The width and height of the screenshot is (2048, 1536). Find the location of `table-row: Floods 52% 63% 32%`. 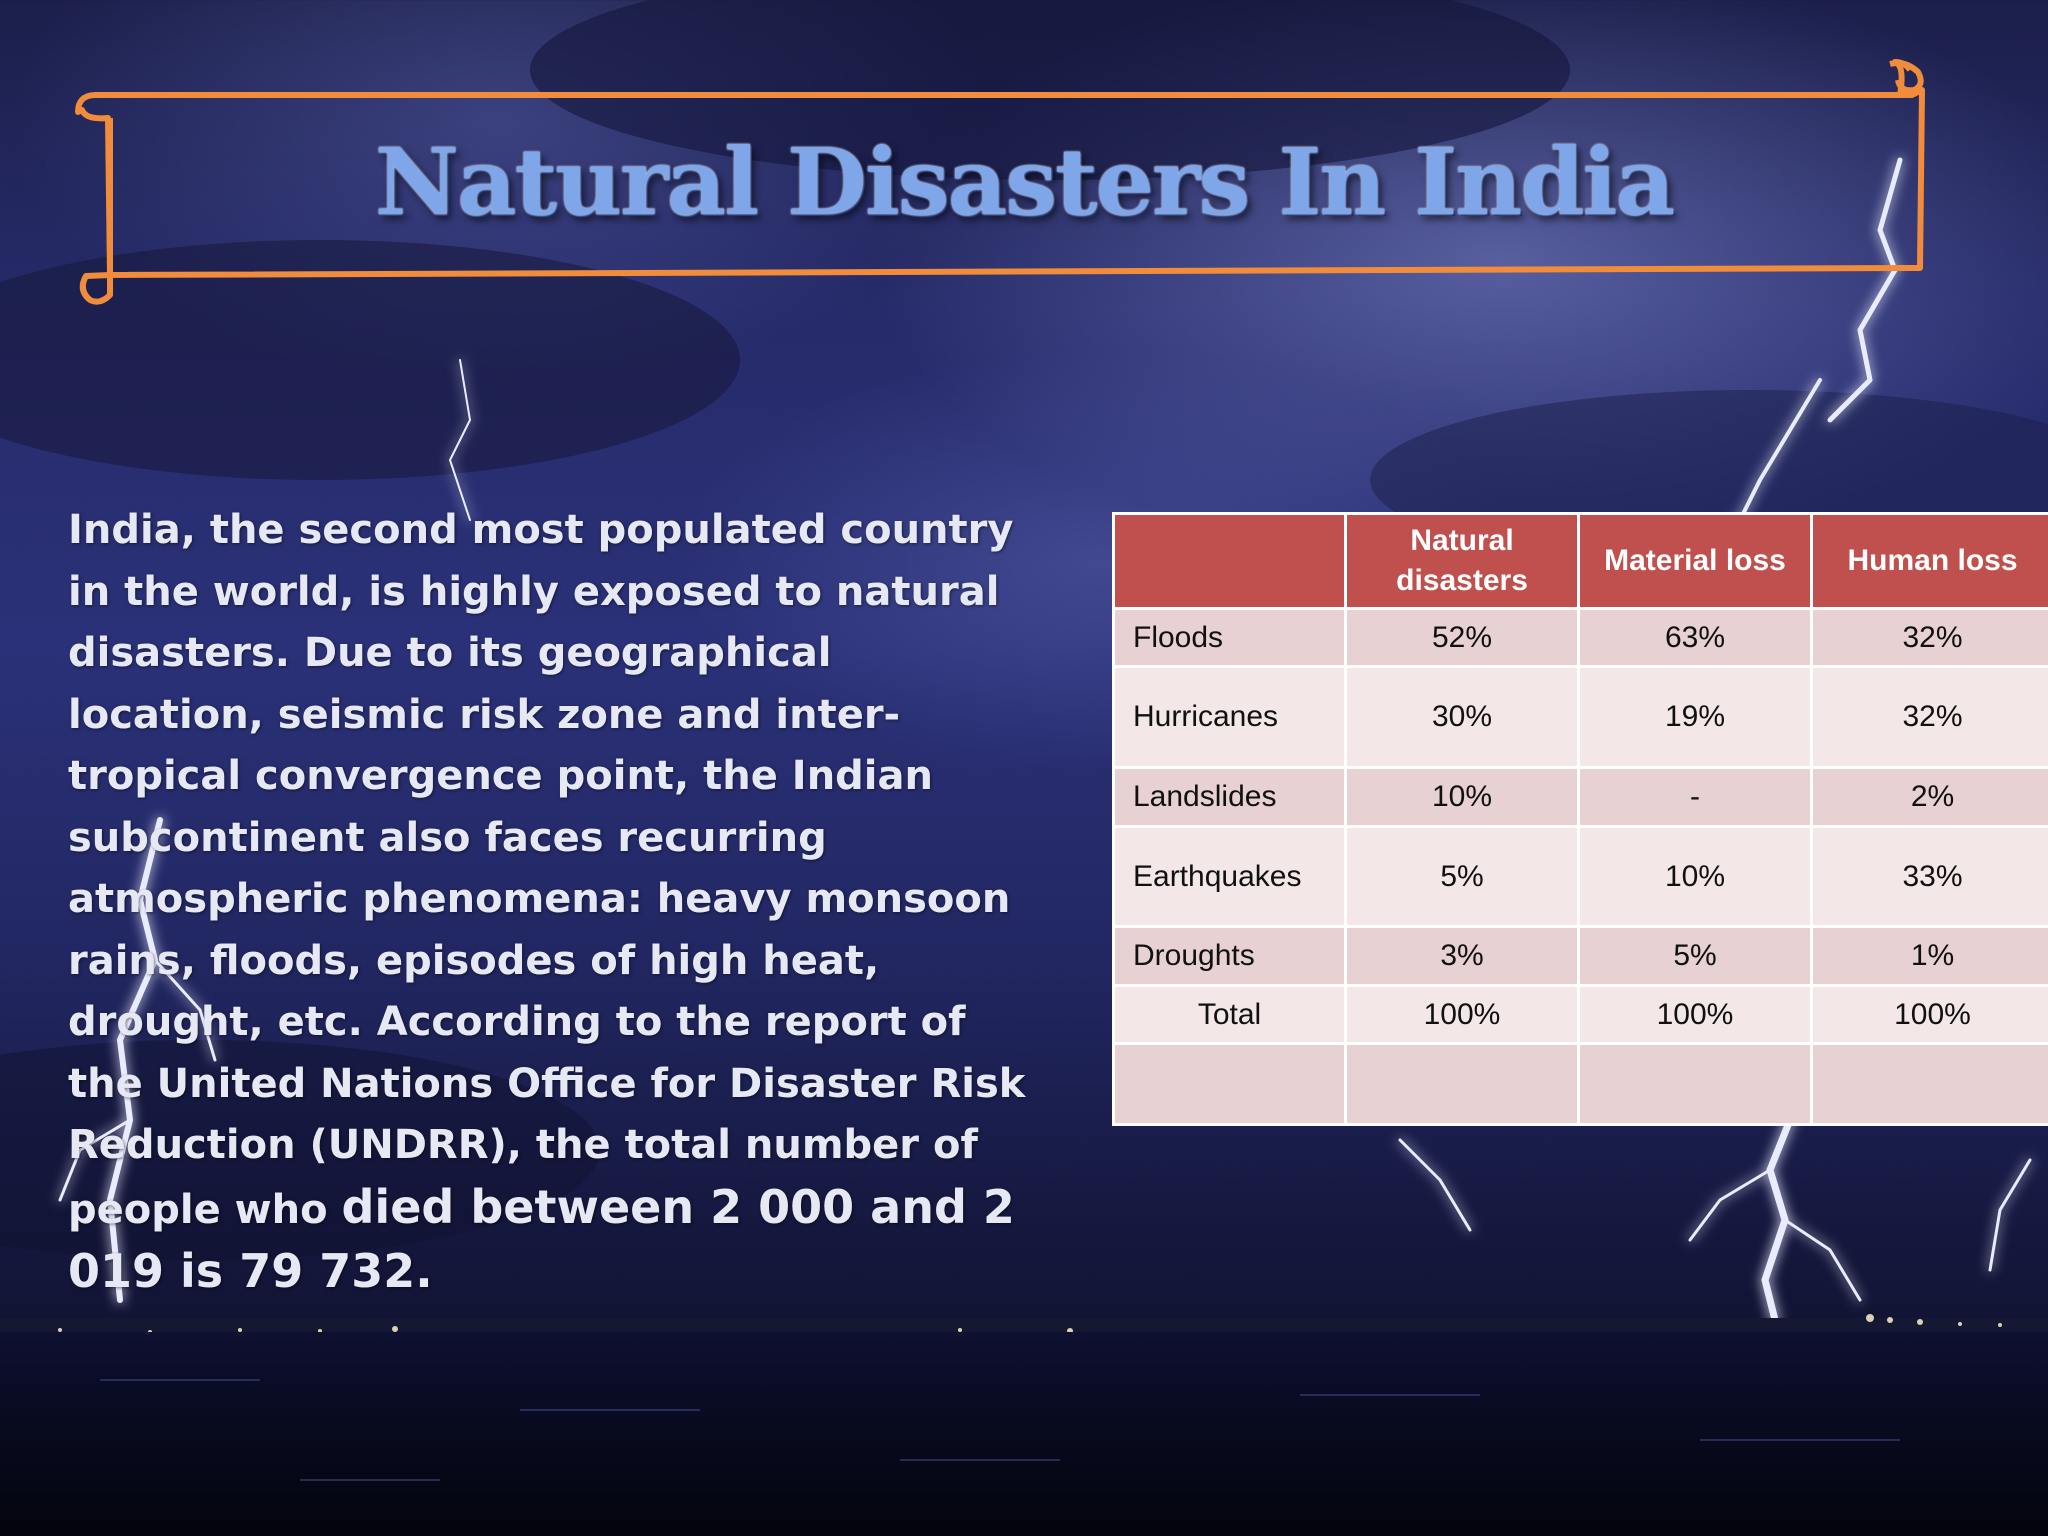

table-row: Floods 52% 63% 32% is located at coordinates (1580, 637).